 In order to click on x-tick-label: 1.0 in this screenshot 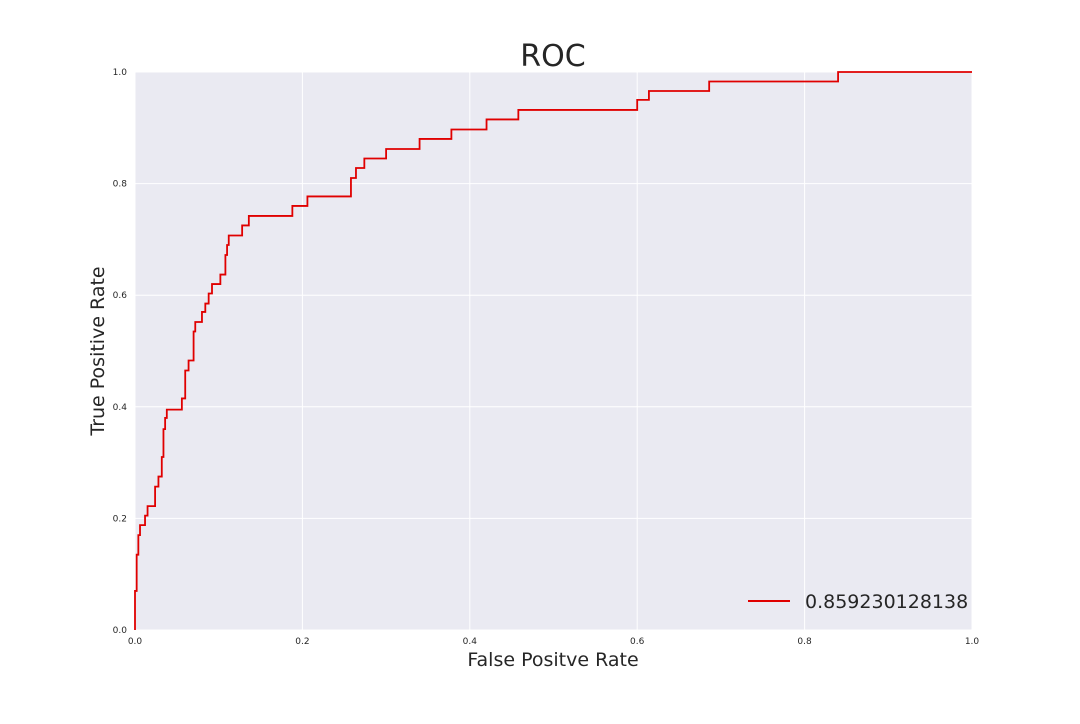, I will do `click(972, 642)`.